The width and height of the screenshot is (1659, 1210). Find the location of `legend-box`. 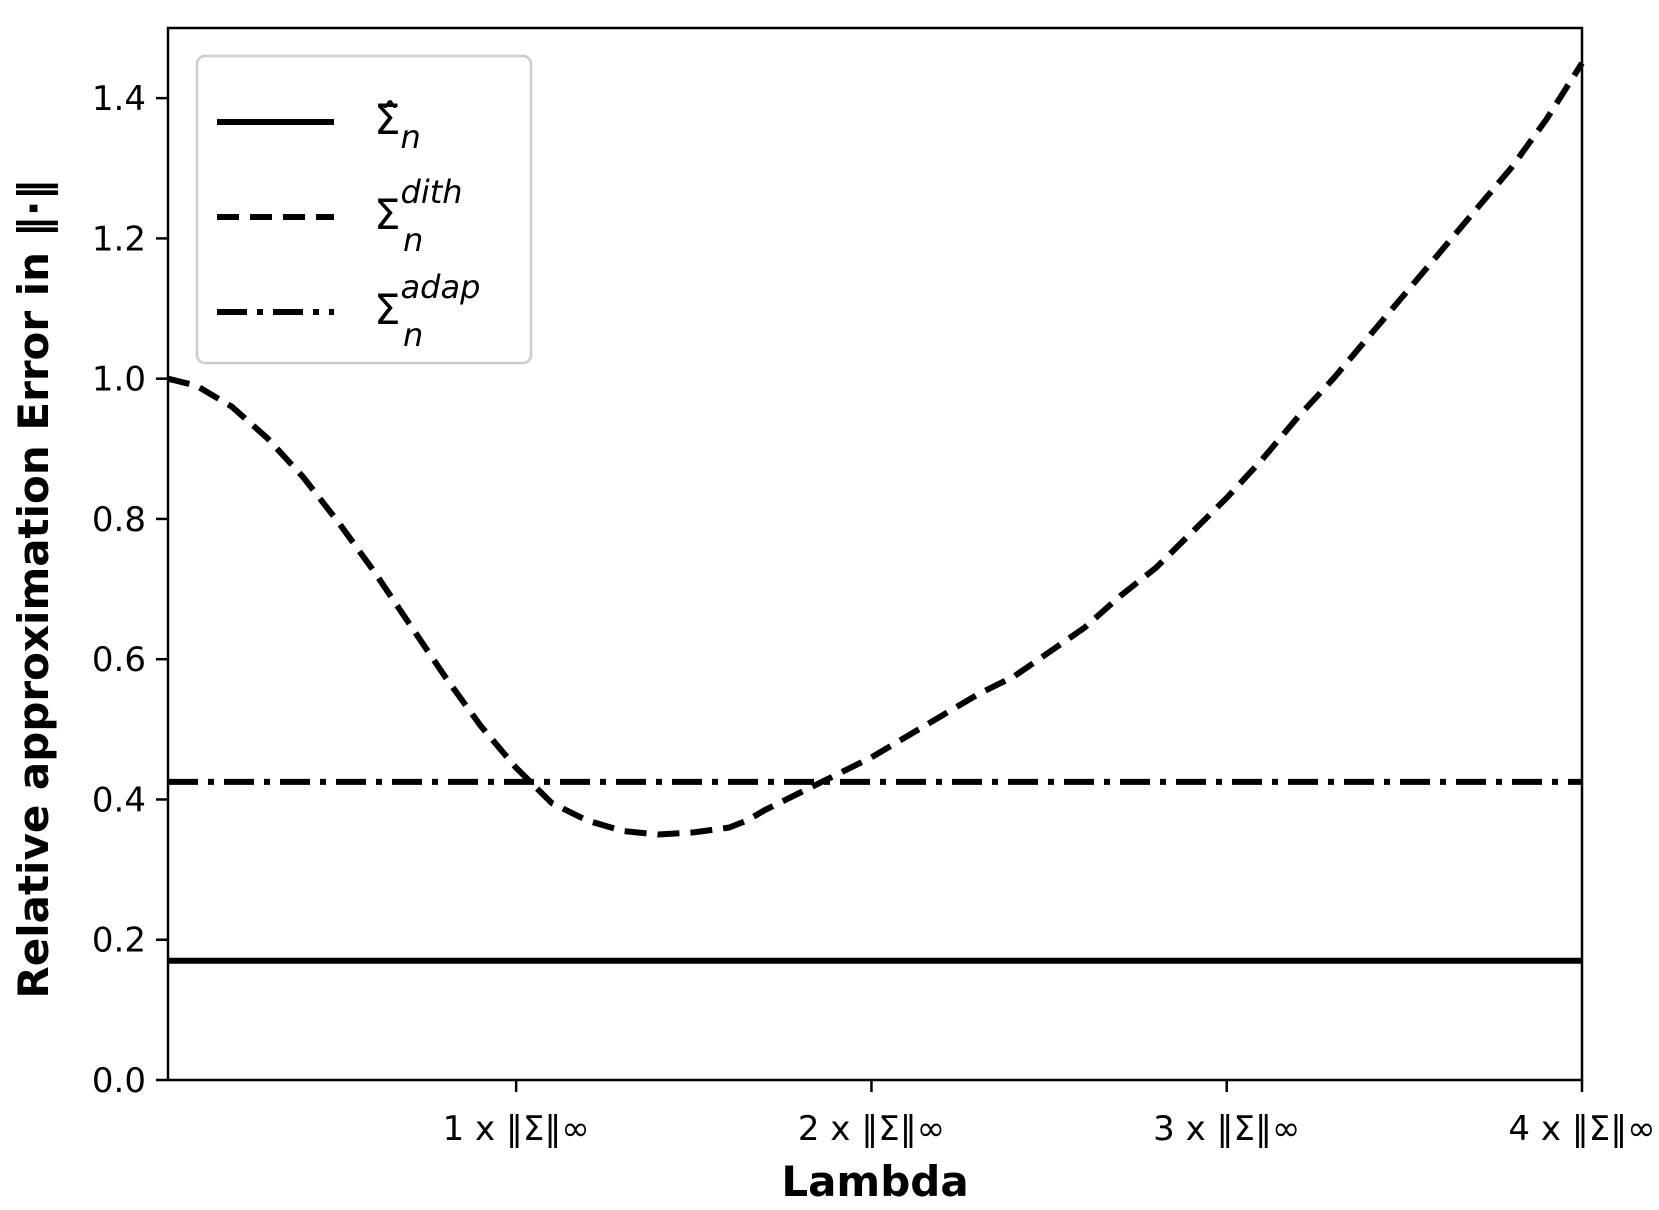

legend-box is located at coordinates (364, 209).